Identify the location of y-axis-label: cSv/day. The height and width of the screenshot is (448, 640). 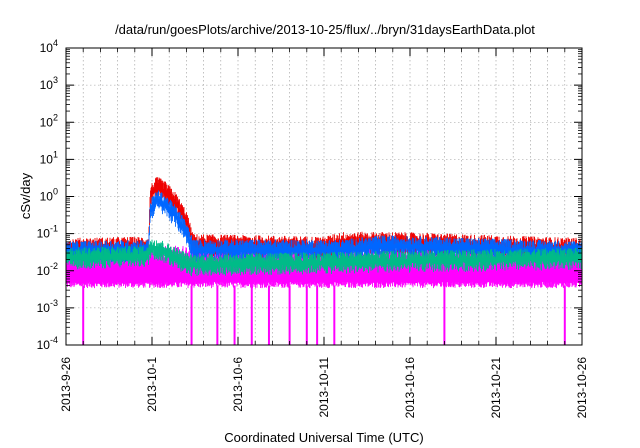
(25, 195).